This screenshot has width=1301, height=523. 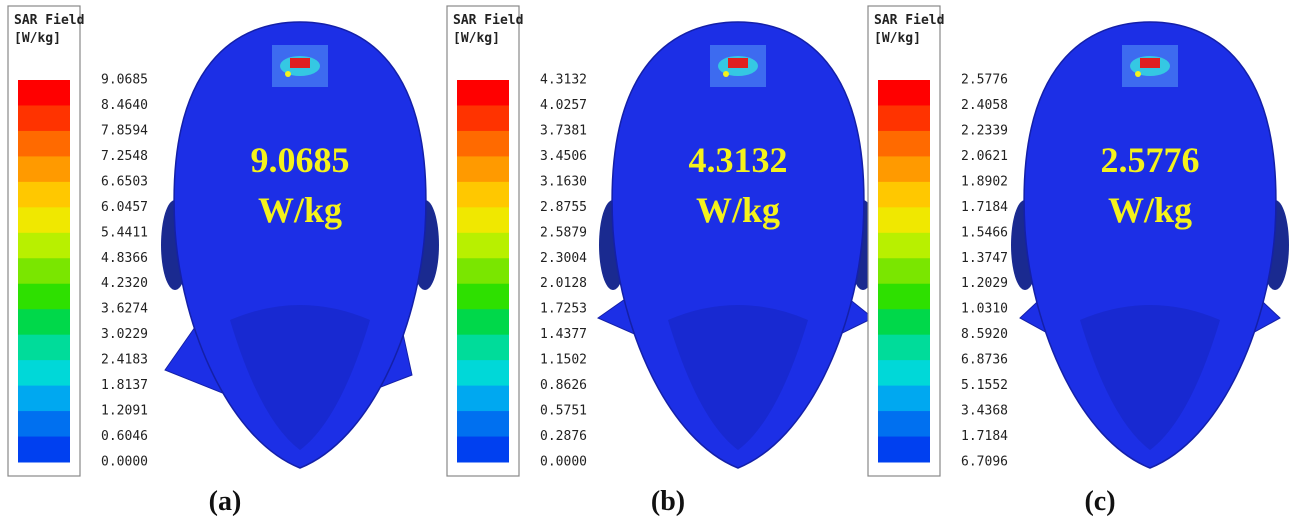 I want to click on legend-label: 1.8137, so click(x=124, y=385).